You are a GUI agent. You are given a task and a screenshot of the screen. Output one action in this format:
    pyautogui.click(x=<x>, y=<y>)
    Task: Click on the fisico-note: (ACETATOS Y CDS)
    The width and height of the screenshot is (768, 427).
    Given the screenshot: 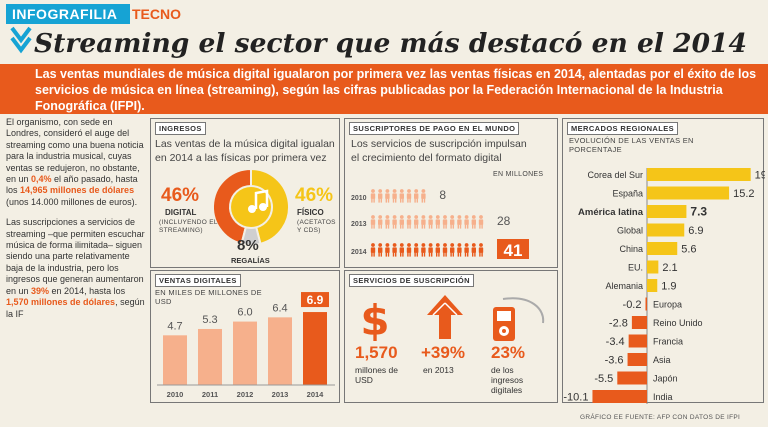 What is the action you would take?
    pyautogui.click(x=316, y=226)
    